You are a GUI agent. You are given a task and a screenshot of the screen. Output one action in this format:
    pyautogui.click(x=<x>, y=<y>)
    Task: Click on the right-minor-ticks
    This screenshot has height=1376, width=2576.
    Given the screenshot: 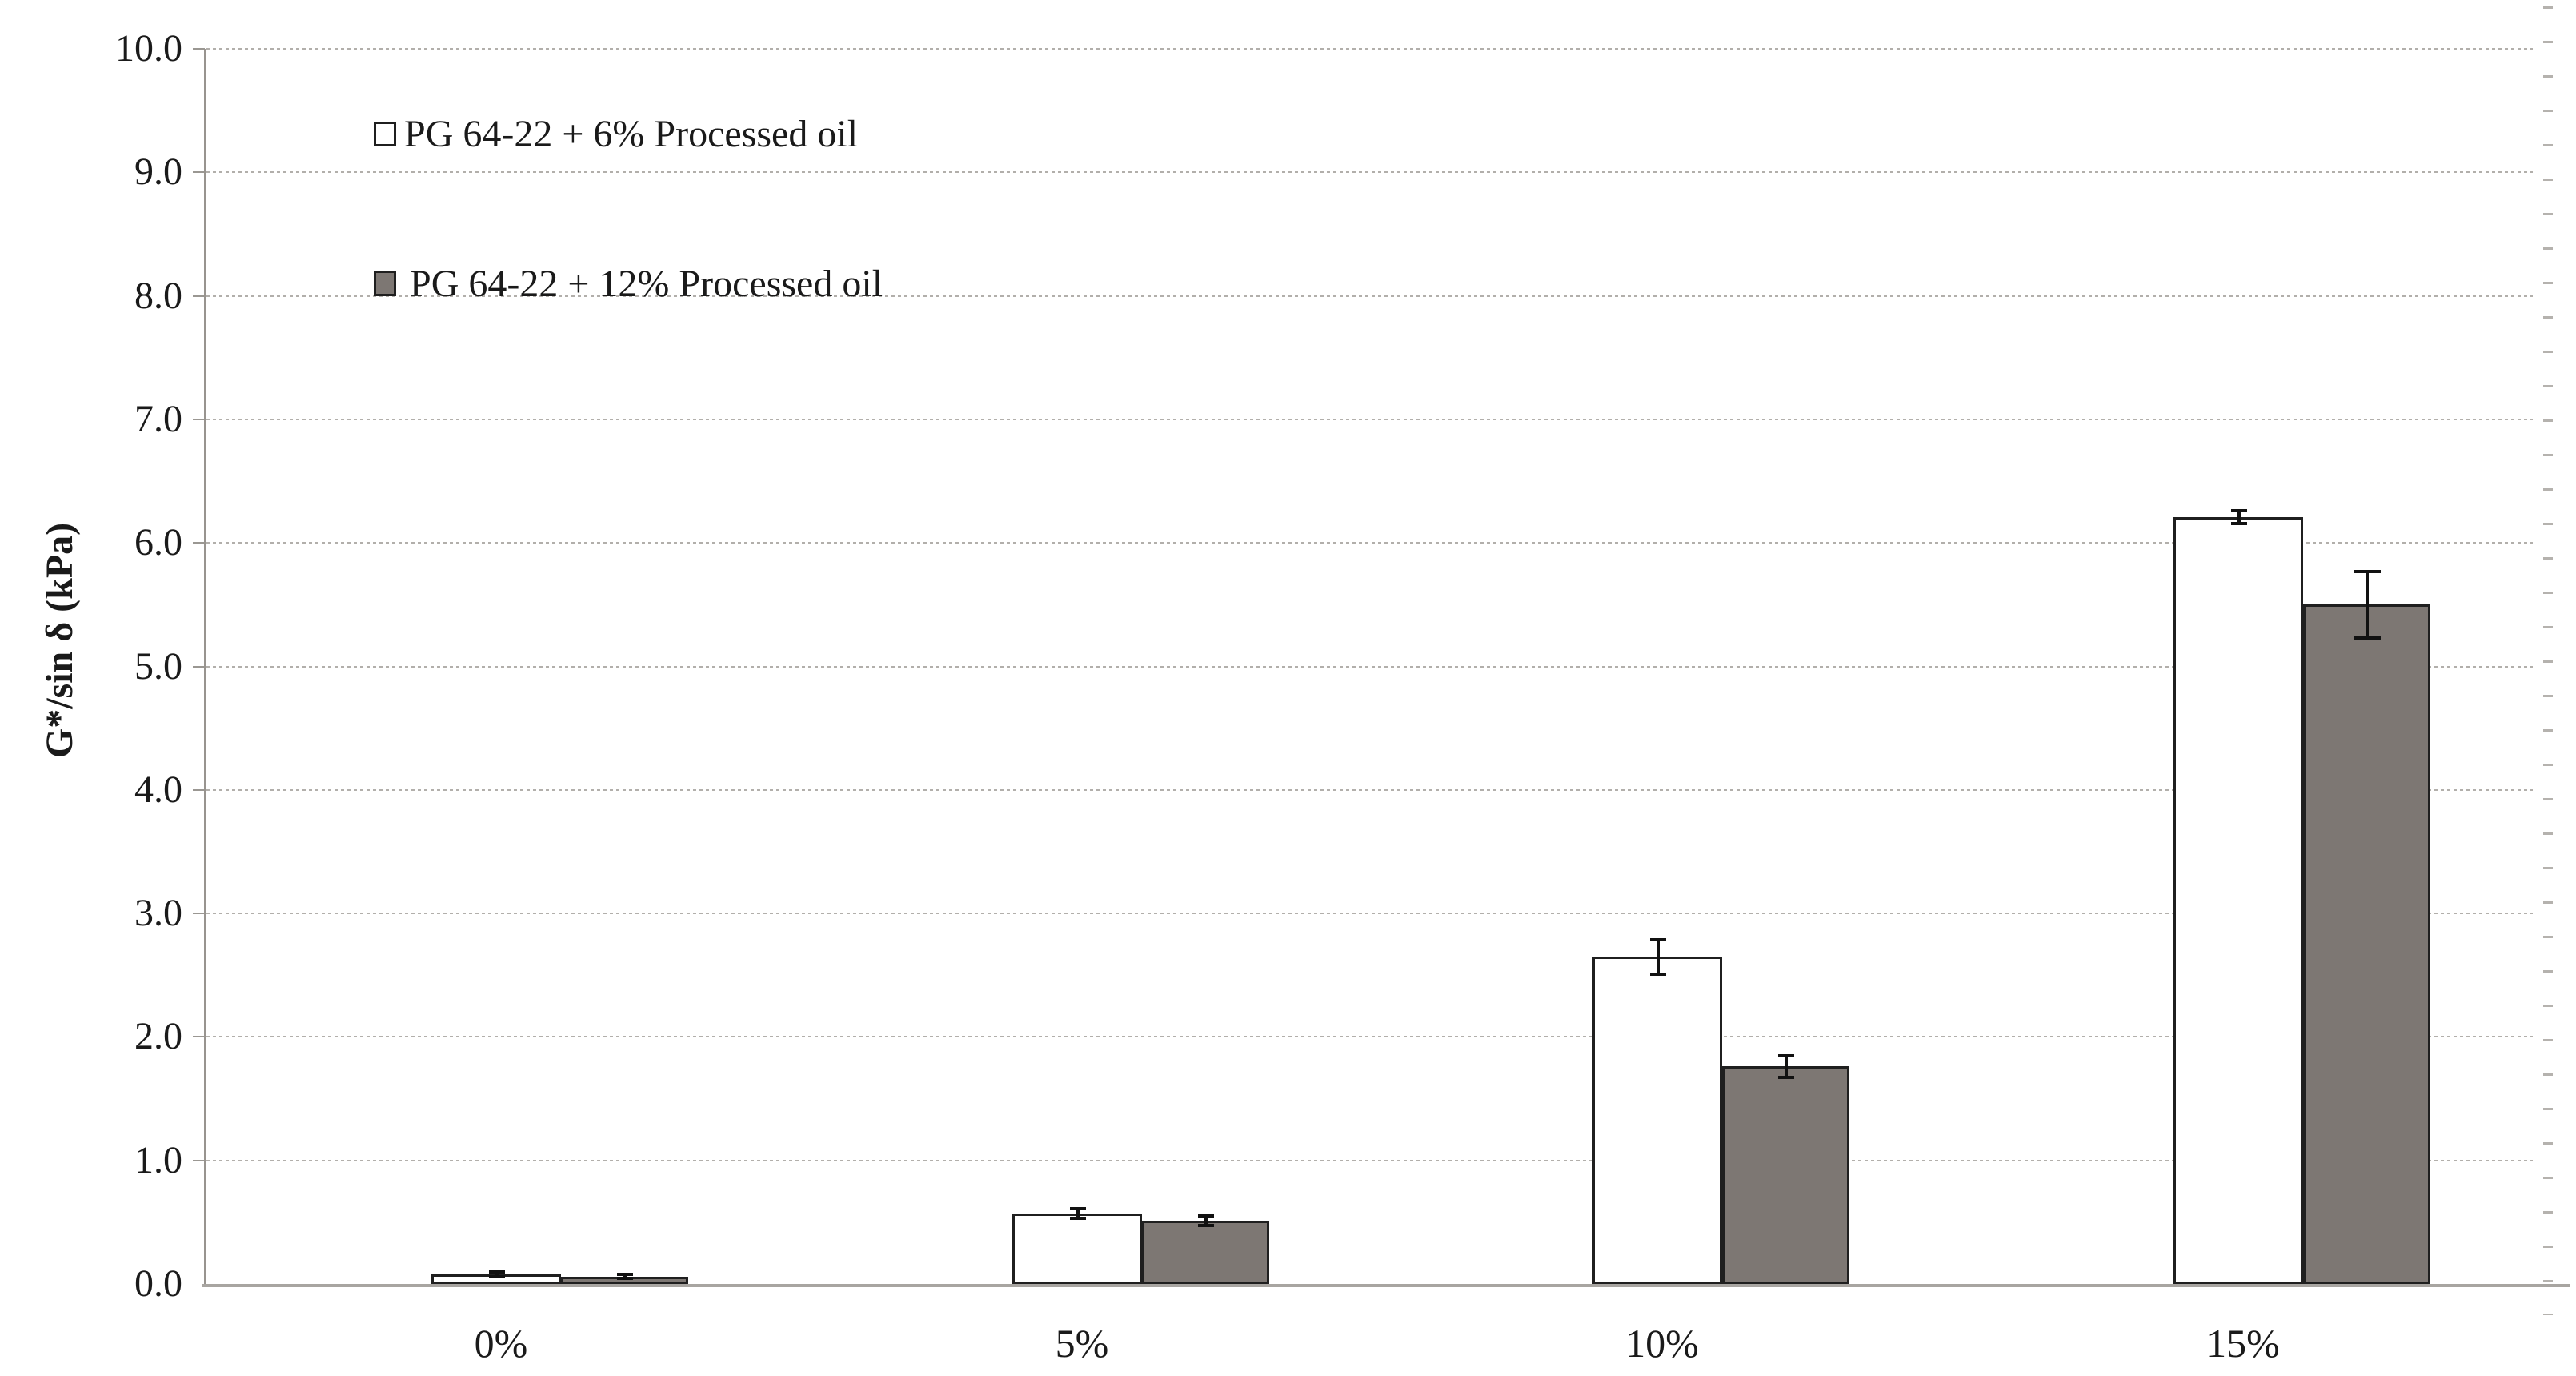 What is the action you would take?
    pyautogui.click(x=2548, y=660)
    